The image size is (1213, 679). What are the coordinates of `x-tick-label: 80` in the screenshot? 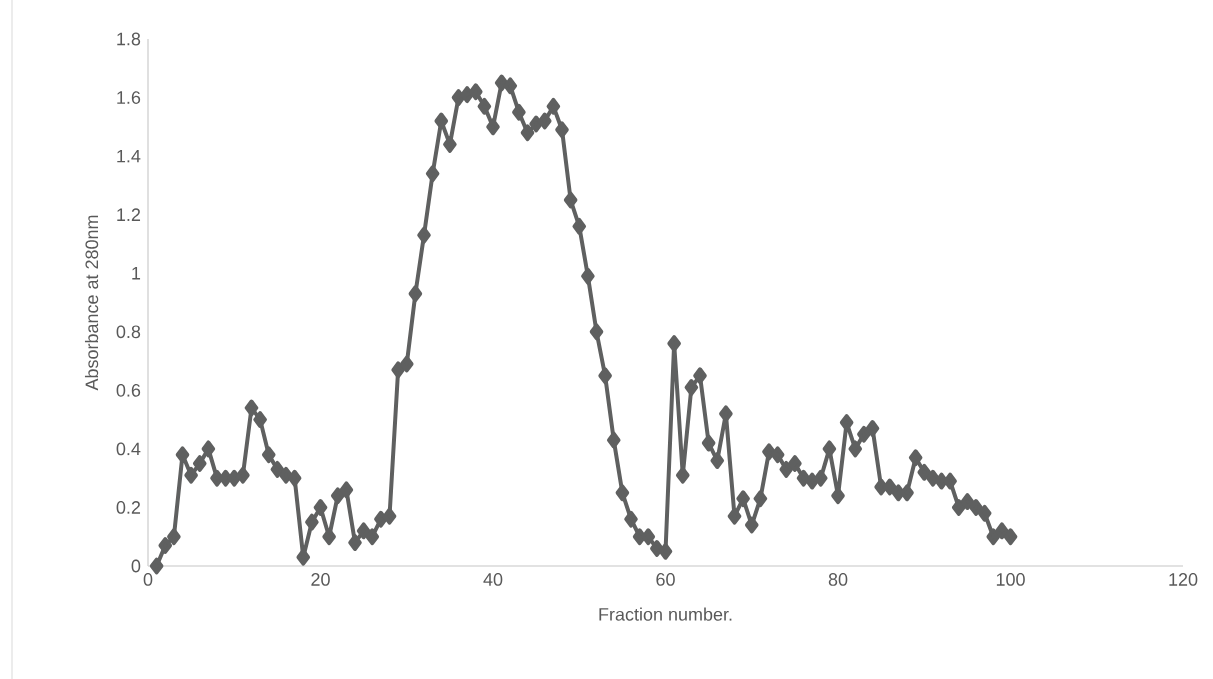 It's located at (838, 579).